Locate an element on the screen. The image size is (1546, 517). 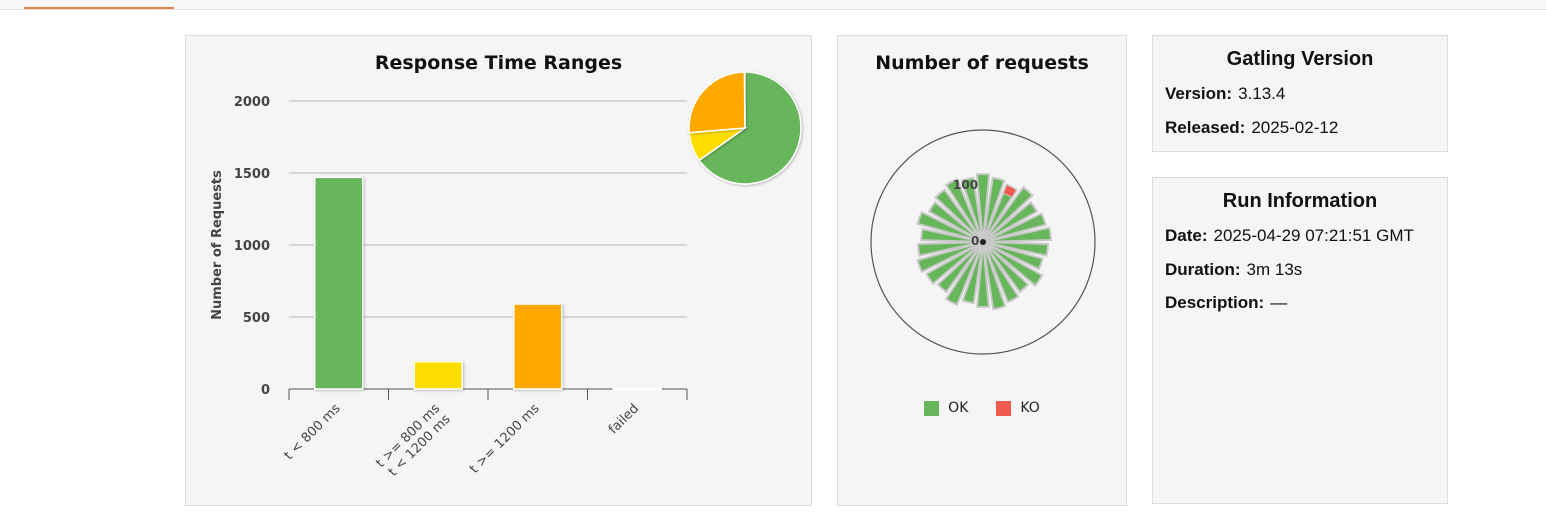
number-of-requests-chart: 0 100 is located at coordinates (983, 242).